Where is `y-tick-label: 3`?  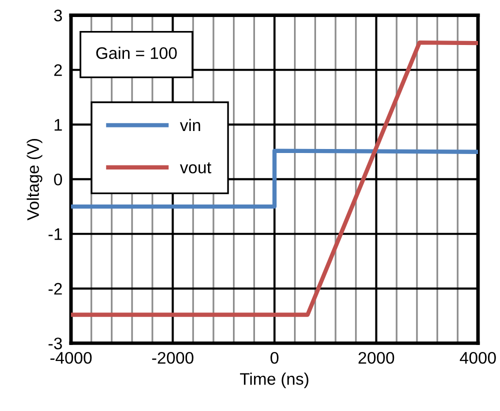 y-tick-label: 3 is located at coordinates (58, 16).